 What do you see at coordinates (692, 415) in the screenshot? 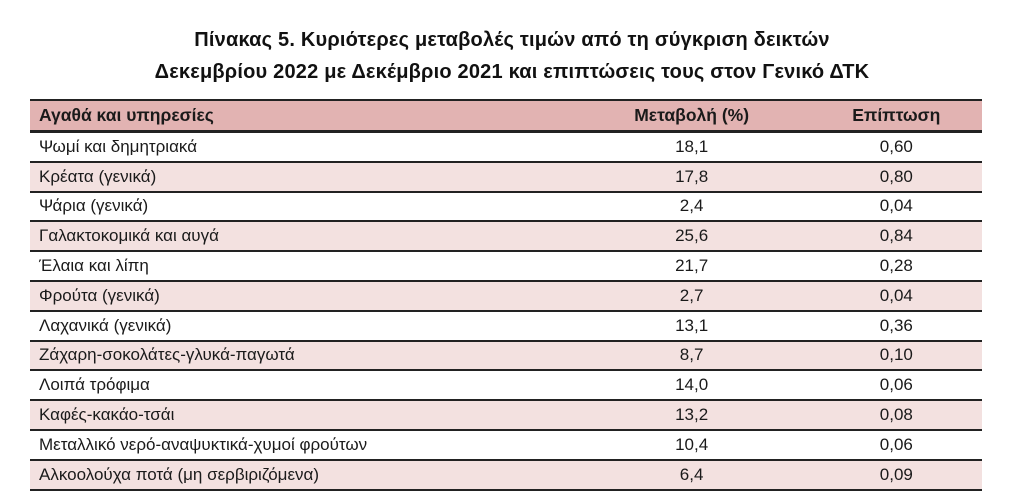
I see `change-value: 13,2` at bounding box center [692, 415].